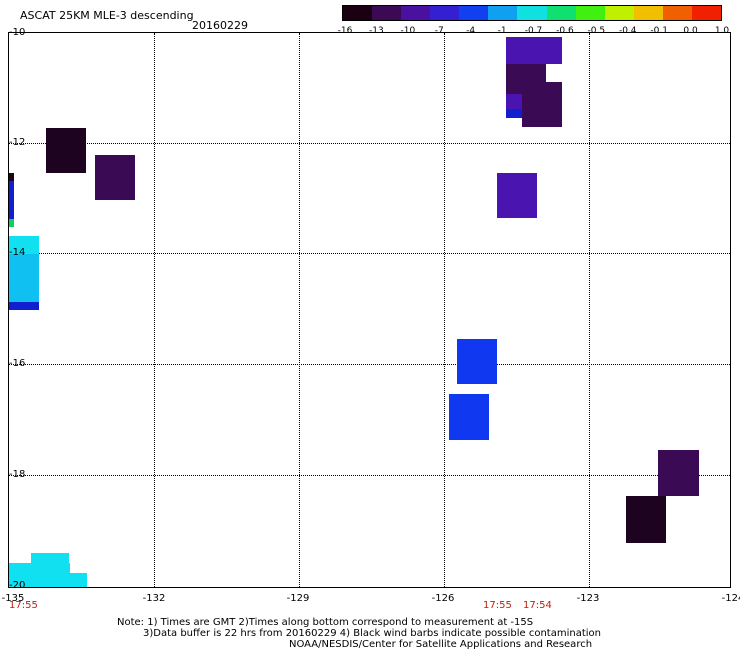 Image resolution: width=740 pixels, height=650 pixels. What do you see at coordinates (537, 605) in the screenshot?
I see `time-label: 17:54` at bounding box center [537, 605].